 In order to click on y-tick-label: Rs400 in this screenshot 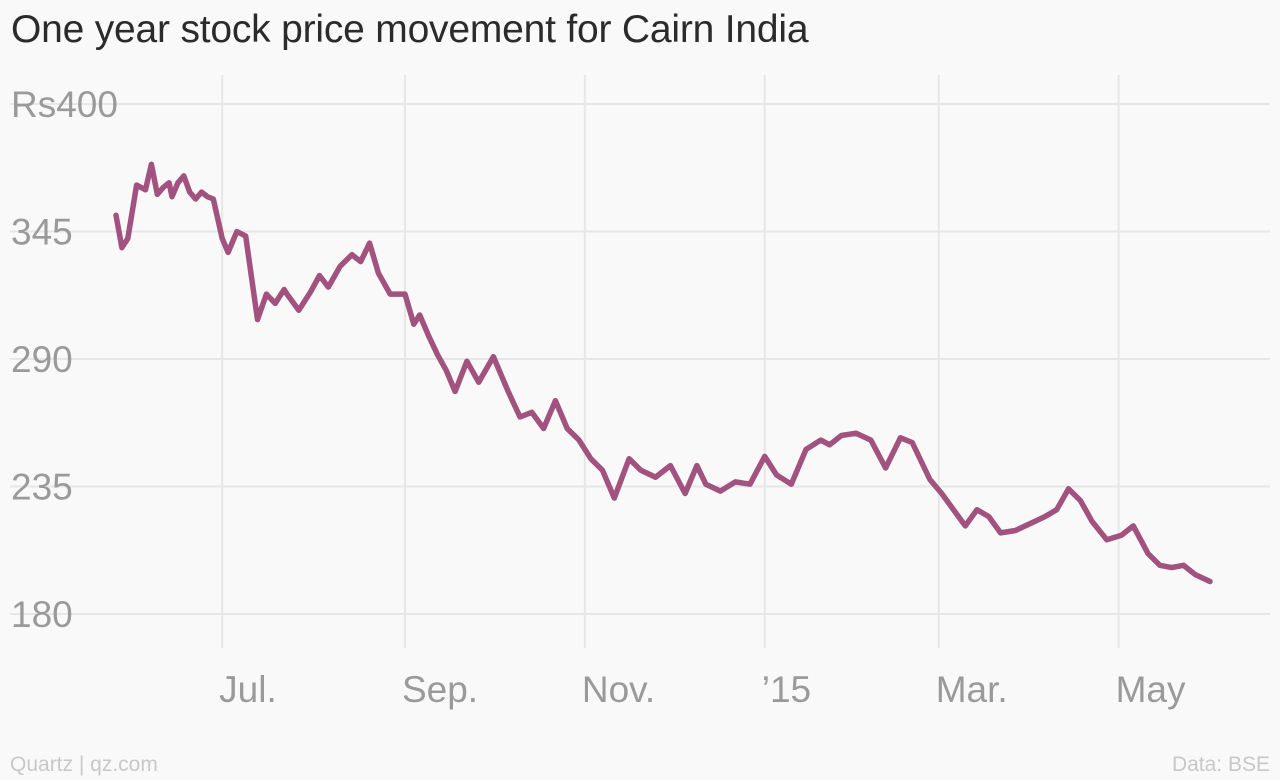, I will do `click(64, 104)`.